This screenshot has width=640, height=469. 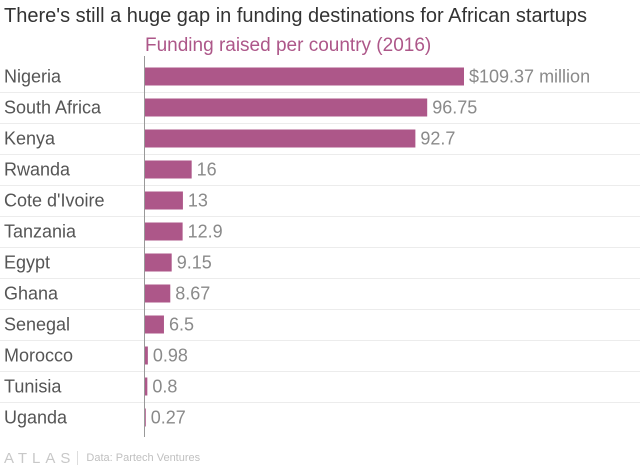 What do you see at coordinates (437, 139) in the screenshot?
I see `value-label: 92.7` at bounding box center [437, 139].